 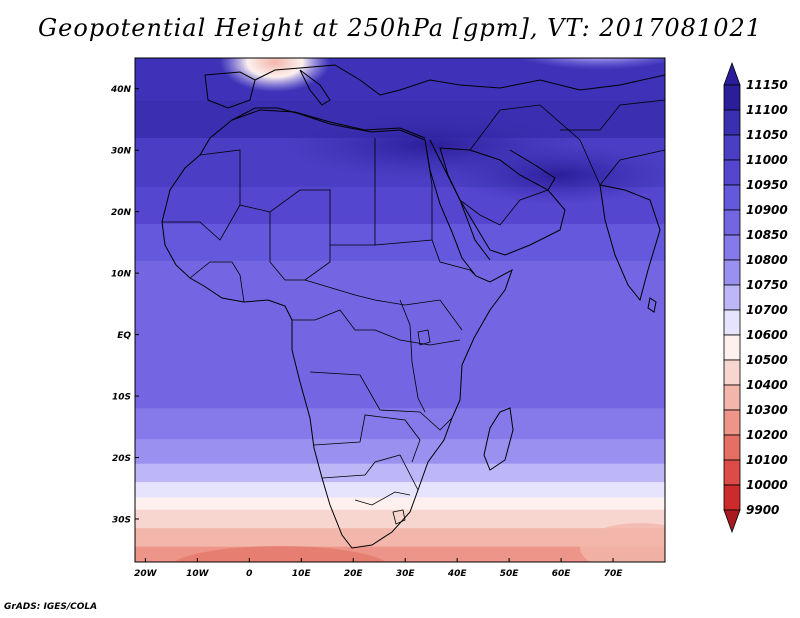 I want to click on lat-tick-label: 10S, so click(x=121, y=398).